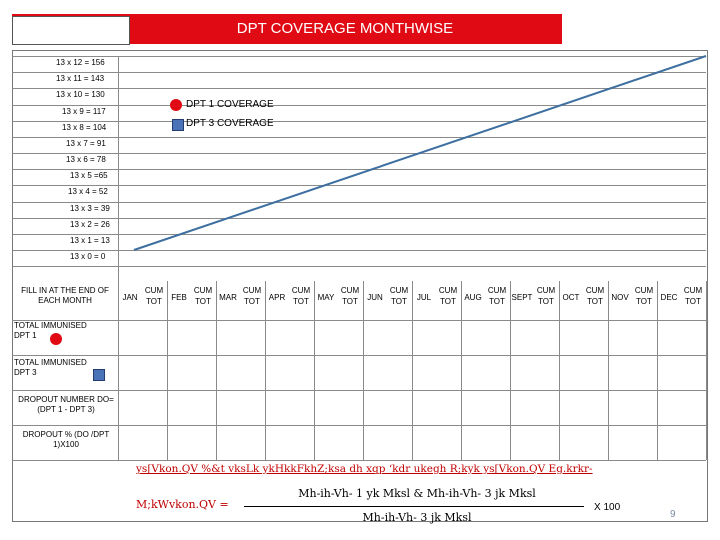 This screenshot has width=720, height=540. Describe the element at coordinates (88, 256) in the screenshot. I see `y-axis-label: 13 x 0 = 0` at that location.